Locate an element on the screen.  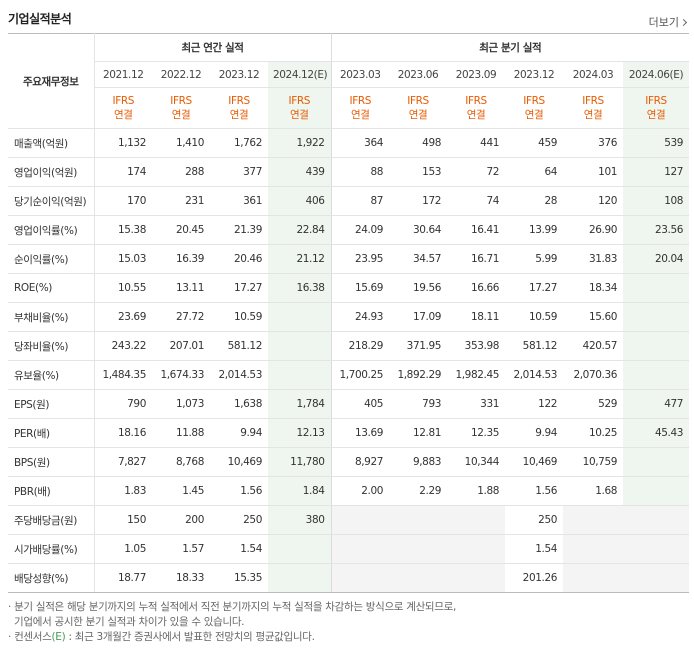
period-header: 2023.09 is located at coordinates (476, 74).